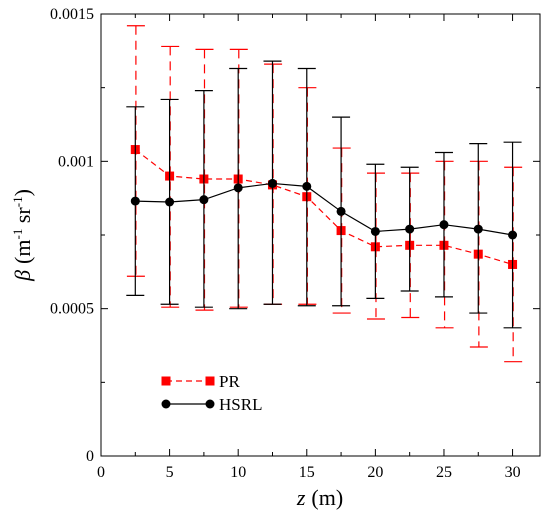 The width and height of the screenshot is (550, 522). What do you see at coordinates (444, 472) in the screenshot?
I see `x-tick-label: 25` at bounding box center [444, 472].